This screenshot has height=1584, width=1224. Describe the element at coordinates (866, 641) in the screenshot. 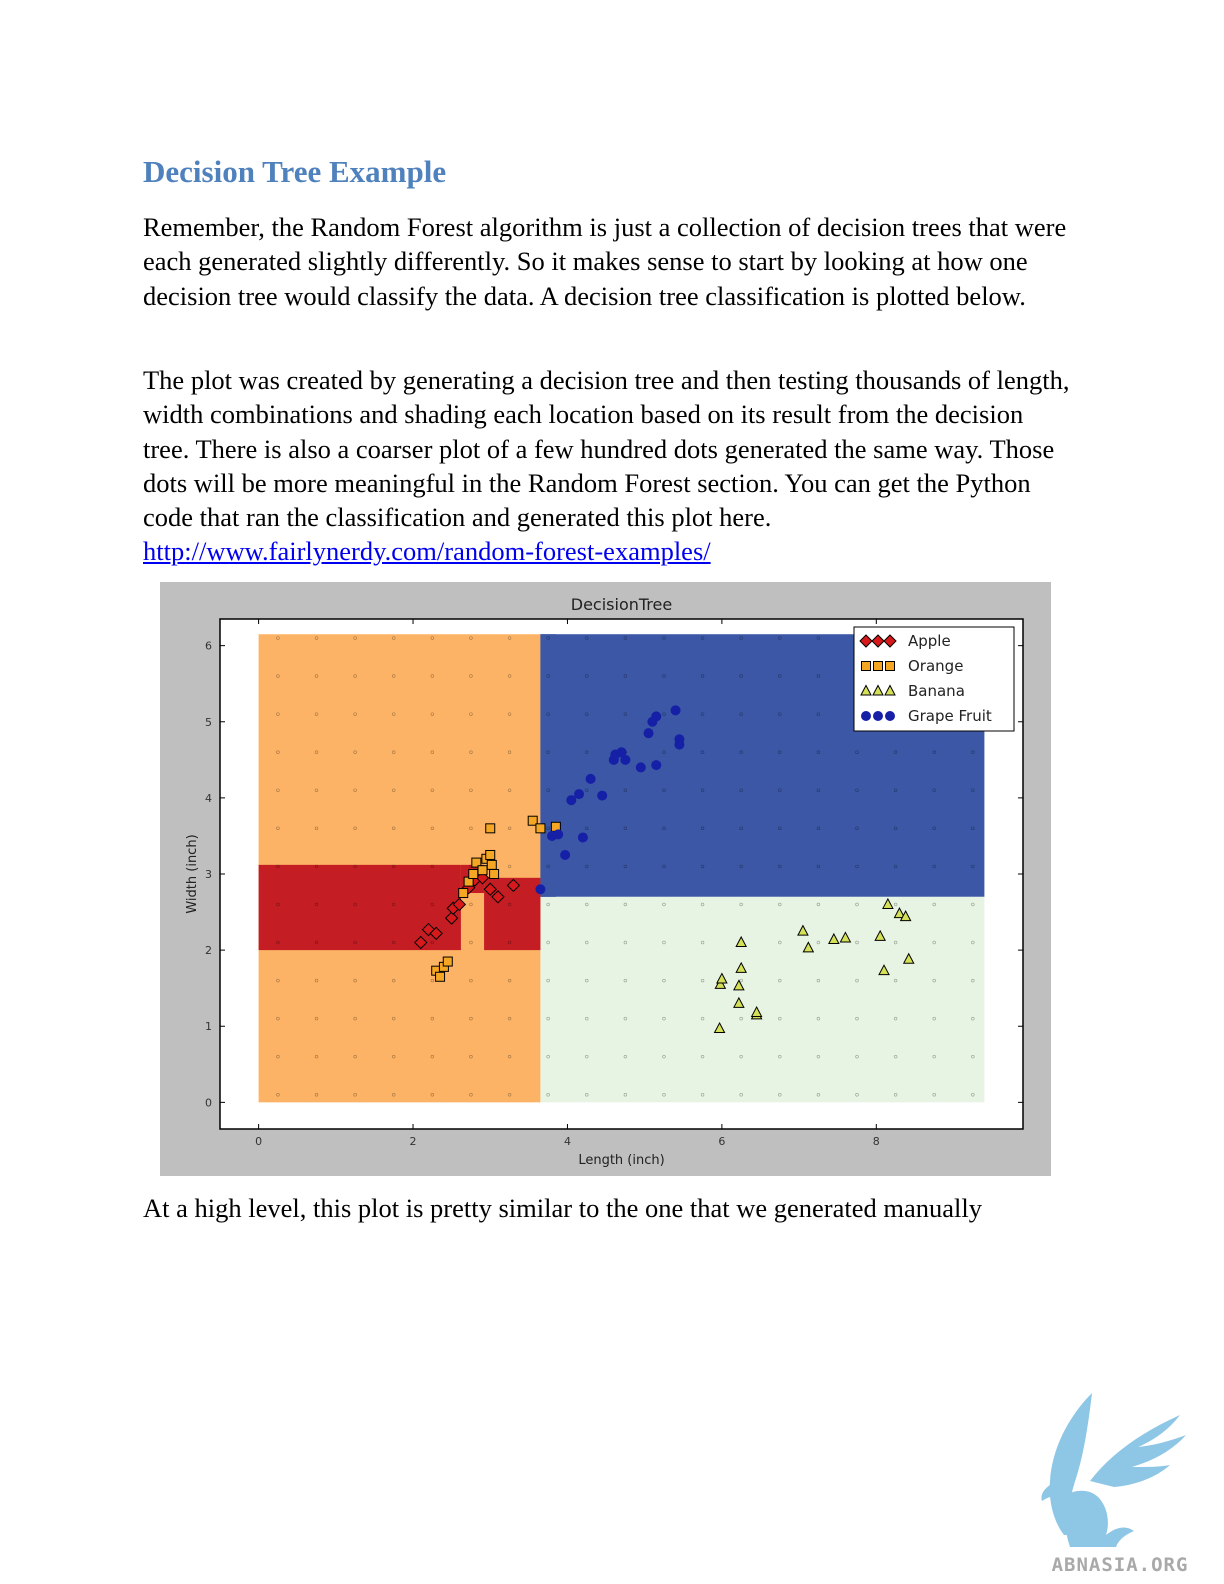

I see `legend-marker-apple` at that location.